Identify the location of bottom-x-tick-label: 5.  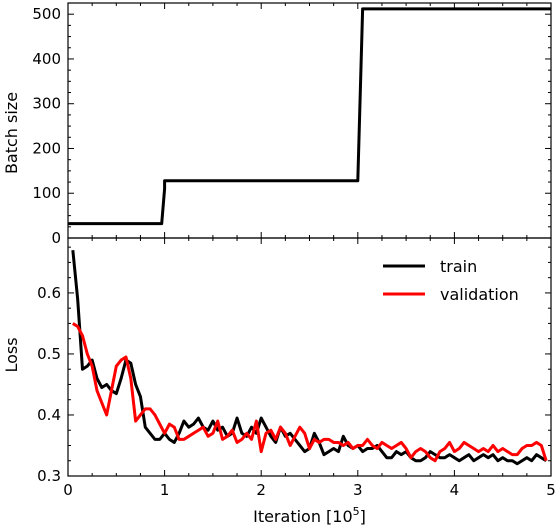
(551, 490).